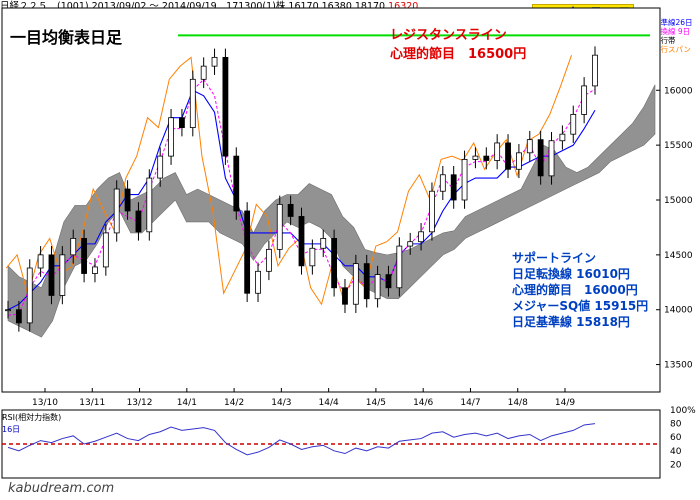 The height and width of the screenshot is (500, 700). Describe the element at coordinates (518, 403) in the screenshot. I see `x-tick-label: 14/8` at that location.